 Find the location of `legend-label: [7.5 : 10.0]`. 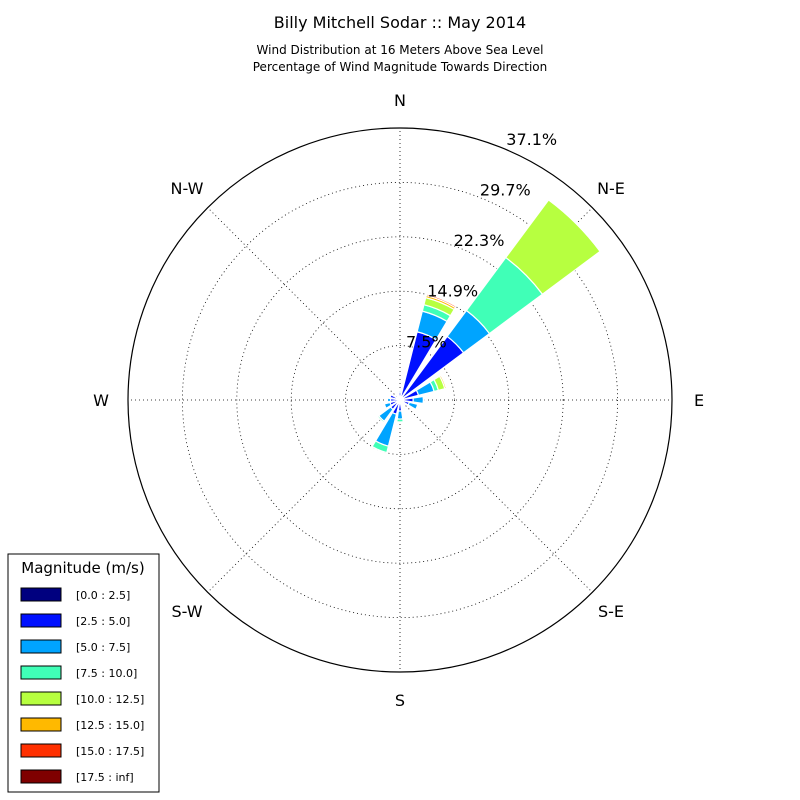

legend-label: [7.5 : 10.0] is located at coordinates (106, 673).